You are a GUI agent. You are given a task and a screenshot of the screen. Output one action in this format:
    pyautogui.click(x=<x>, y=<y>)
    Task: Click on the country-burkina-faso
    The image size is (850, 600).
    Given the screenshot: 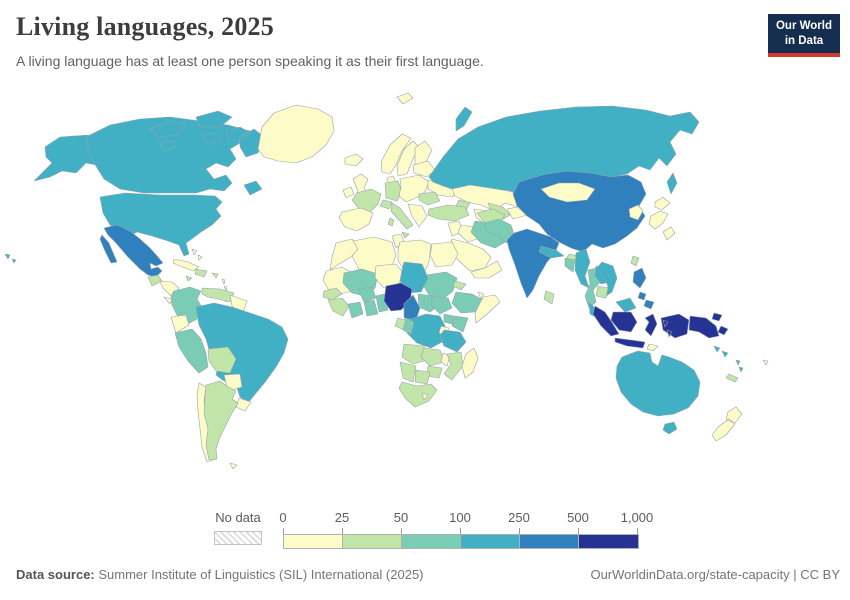 What is the action you would take?
    pyautogui.click(x=367, y=294)
    